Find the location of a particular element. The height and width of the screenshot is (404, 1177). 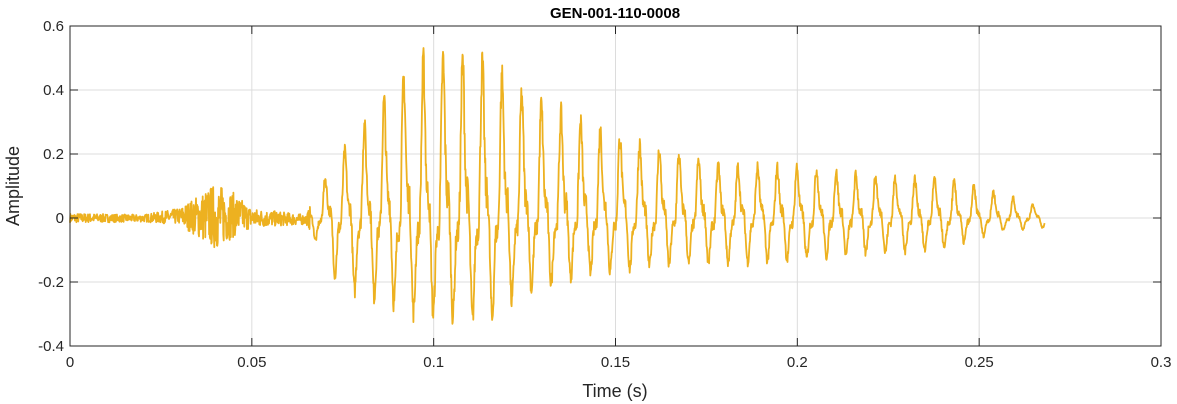

x-tick-label: 0.3 is located at coordinates (1161, 362).